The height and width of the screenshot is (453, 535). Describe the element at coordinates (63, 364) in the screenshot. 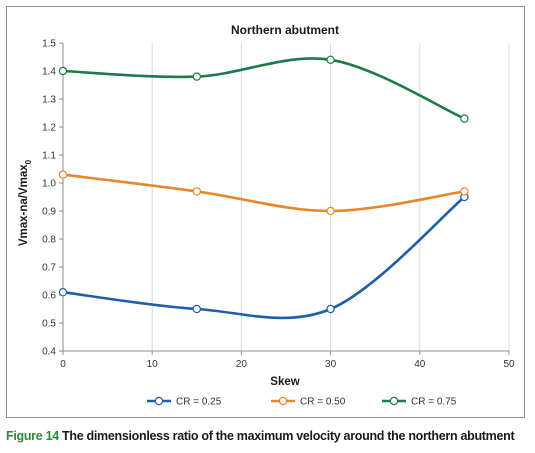

I see `x-tick-label: 0` at that location.